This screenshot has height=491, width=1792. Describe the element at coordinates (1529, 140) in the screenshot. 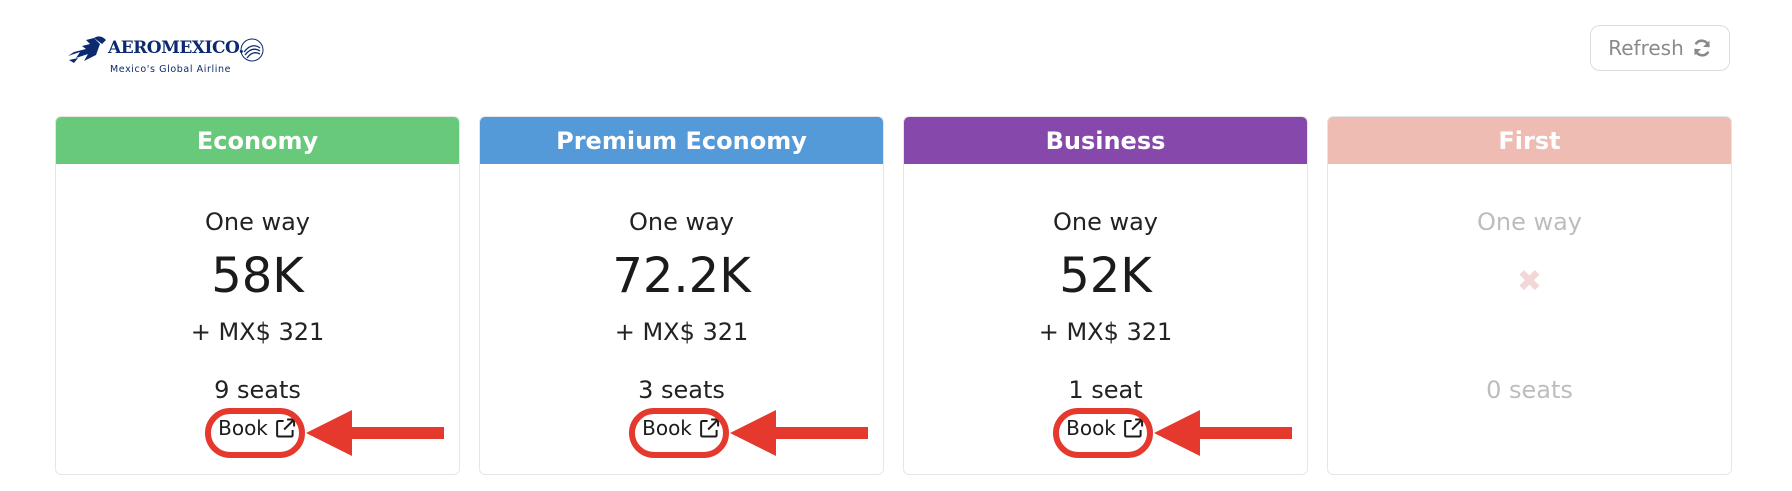

I see `cabin-header: First` at that location.